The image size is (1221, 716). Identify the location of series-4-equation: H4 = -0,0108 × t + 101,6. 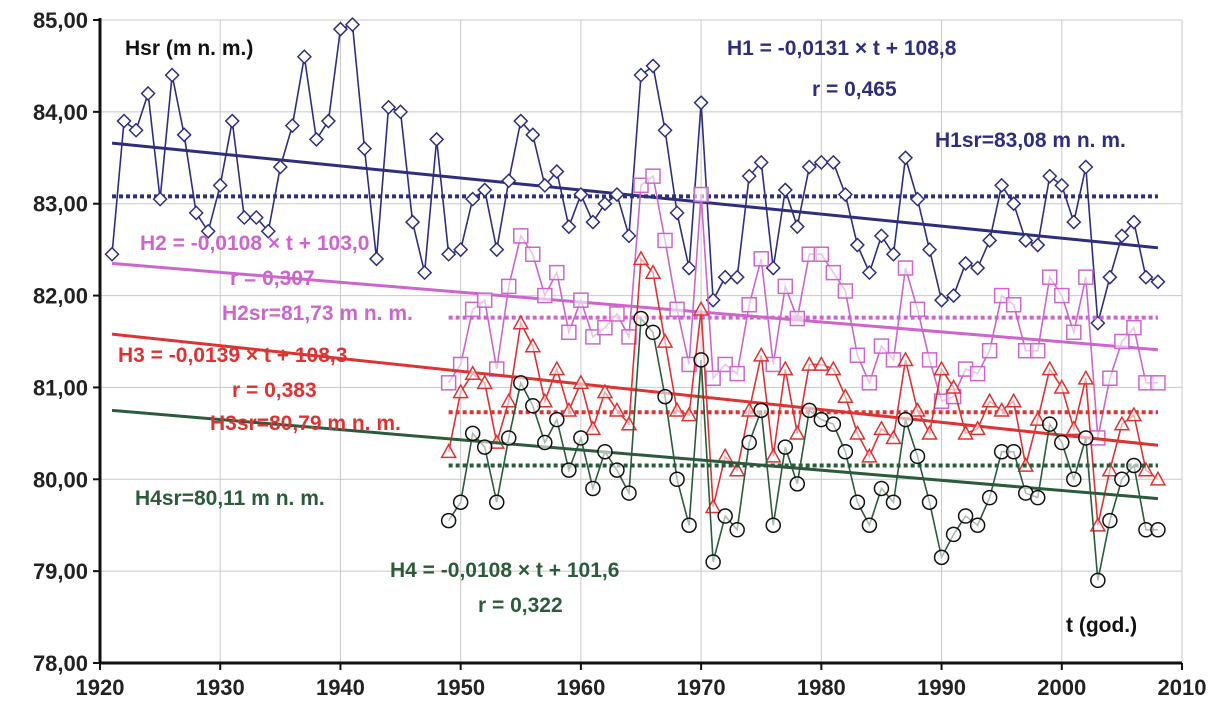
(504, 570).